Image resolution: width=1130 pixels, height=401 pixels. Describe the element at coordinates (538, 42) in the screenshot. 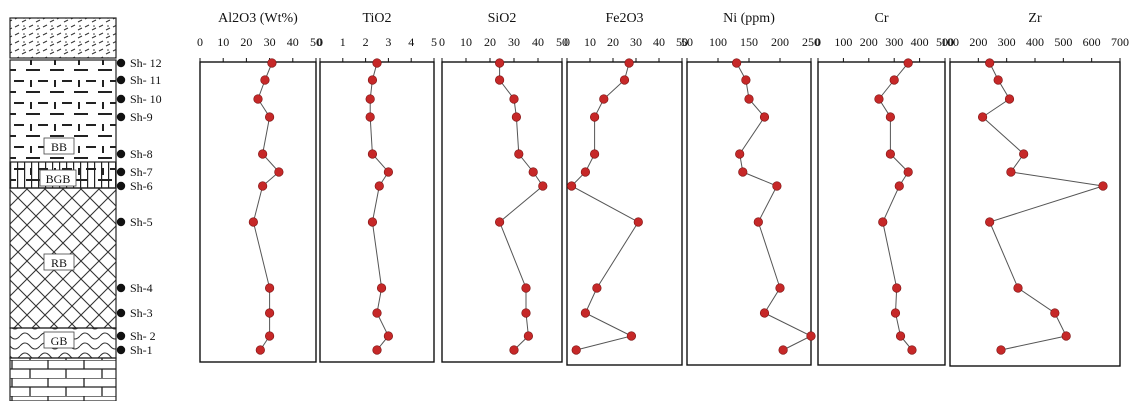

I see `tick-label: 40` at that location.